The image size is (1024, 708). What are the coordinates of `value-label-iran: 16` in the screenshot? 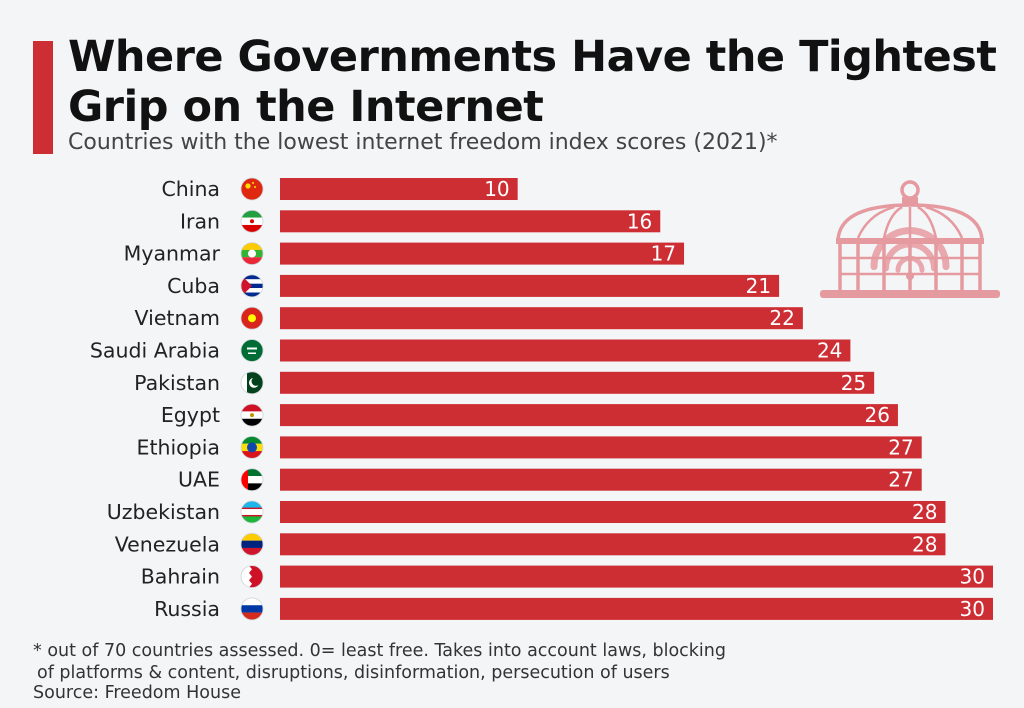 It's located at (639, 221).